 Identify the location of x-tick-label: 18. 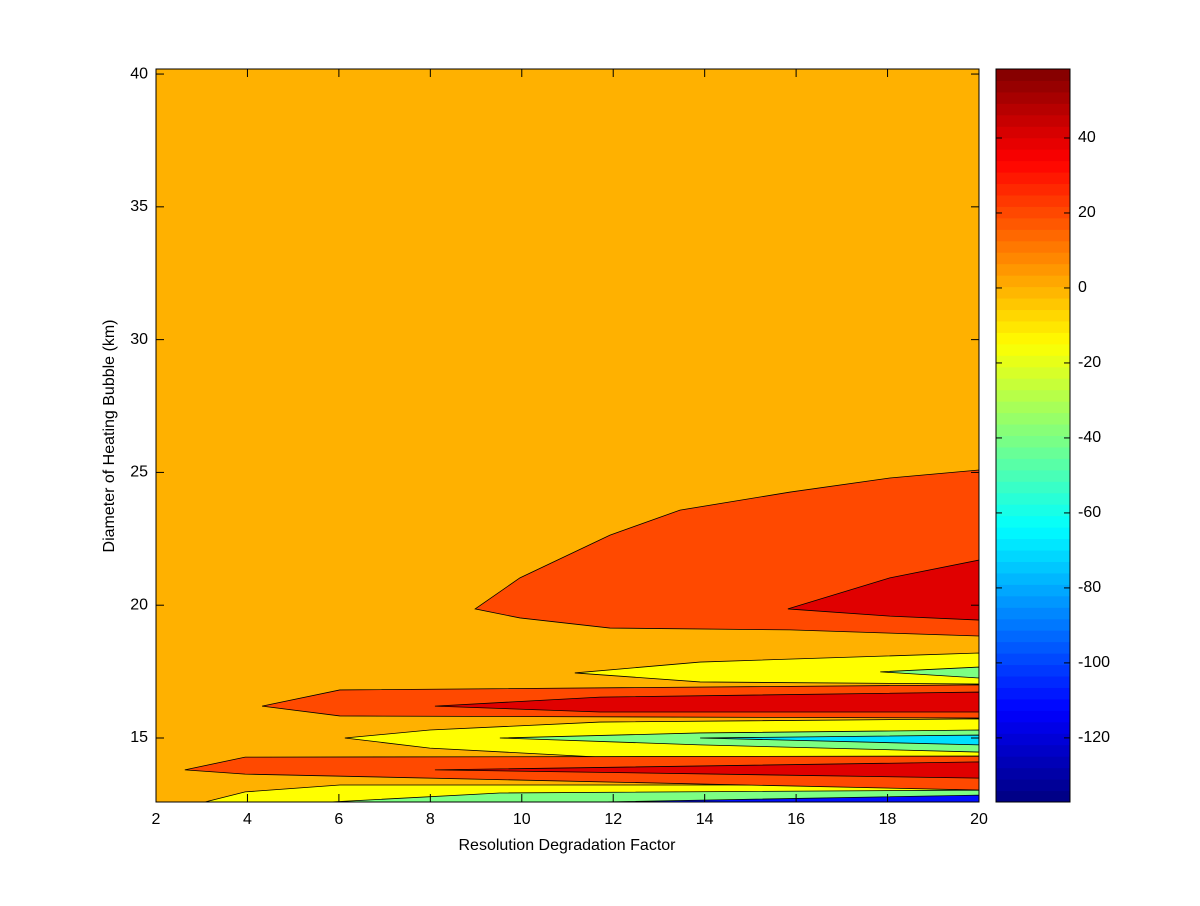
(888, 819).